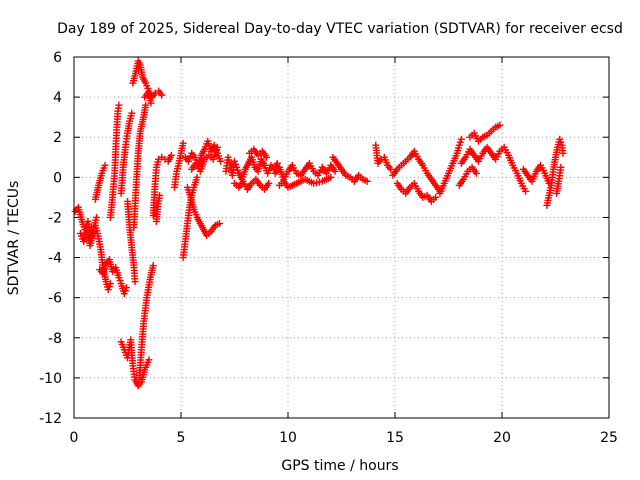 Image resolution: width=640 pixels, height=480 pixels. I want to click on y-tick-label: -8, so click(55, 339).